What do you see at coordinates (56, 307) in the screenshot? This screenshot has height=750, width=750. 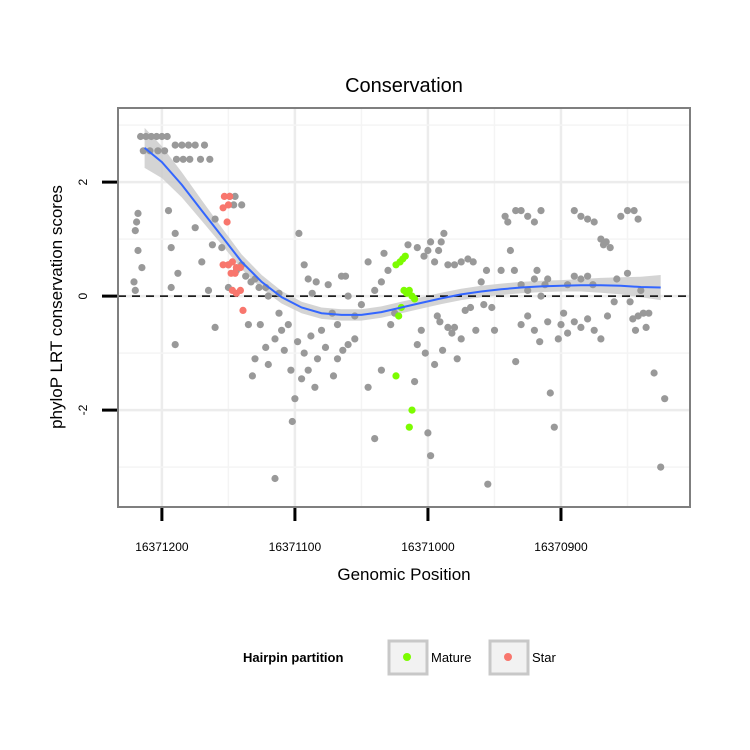 I see `y-axis-title: phyloP LRT conservation scores` at bounding box center [56, 307].